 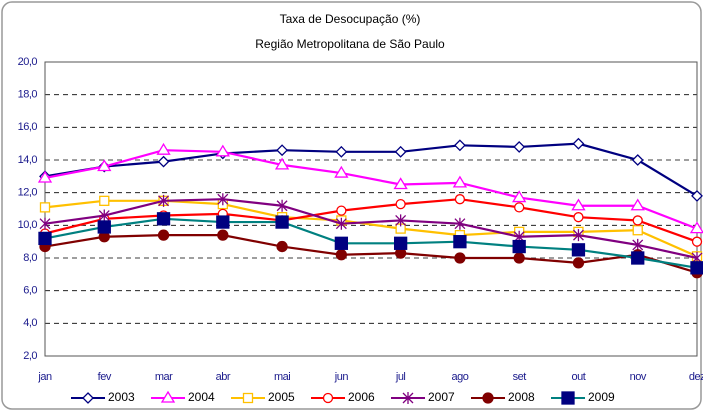 What do you see at coordinates (696, 377) in the screenshot?
I see `x-tick-label: dez` at bounding box center [696, 377].